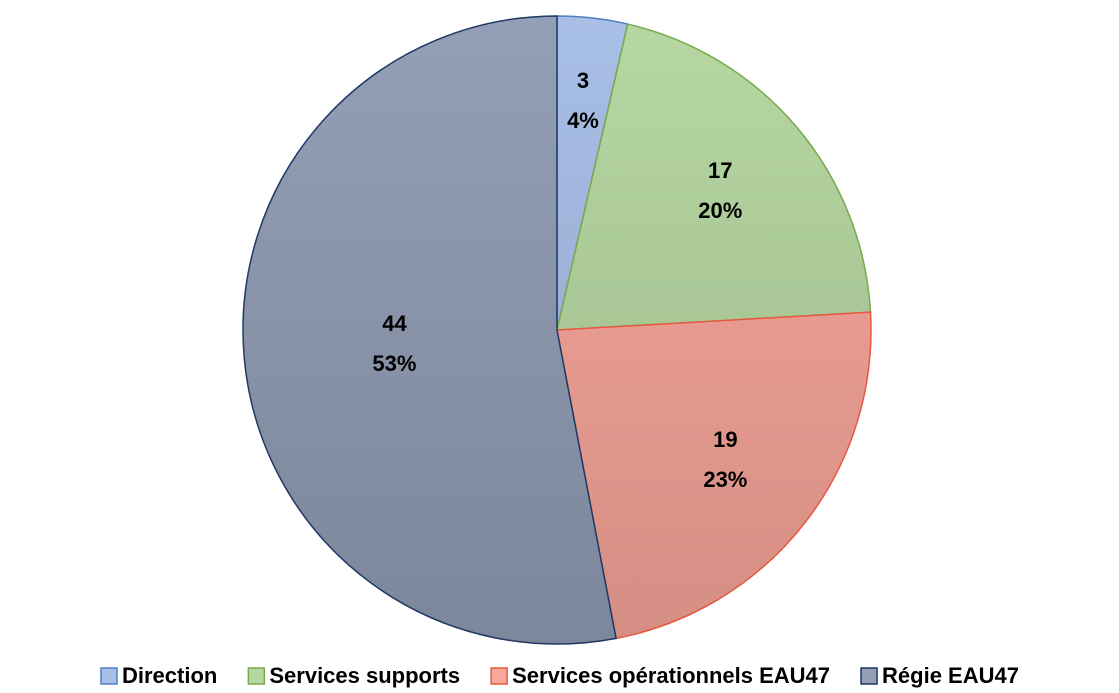 The height and width of the screenshot is (693, 1119). I want to click on percent-label: 53%, so click(394, 363).